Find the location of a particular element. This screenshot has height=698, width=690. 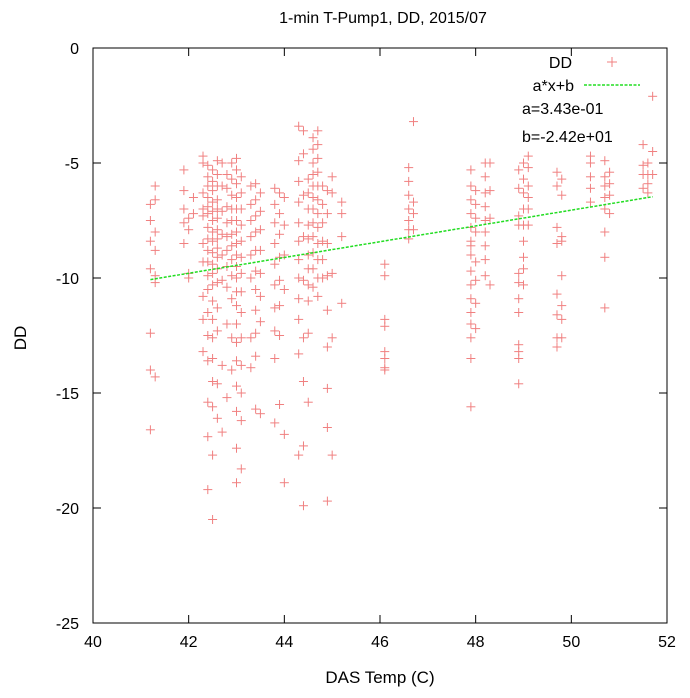

fit-line-group is located at coordinates (401, 238).